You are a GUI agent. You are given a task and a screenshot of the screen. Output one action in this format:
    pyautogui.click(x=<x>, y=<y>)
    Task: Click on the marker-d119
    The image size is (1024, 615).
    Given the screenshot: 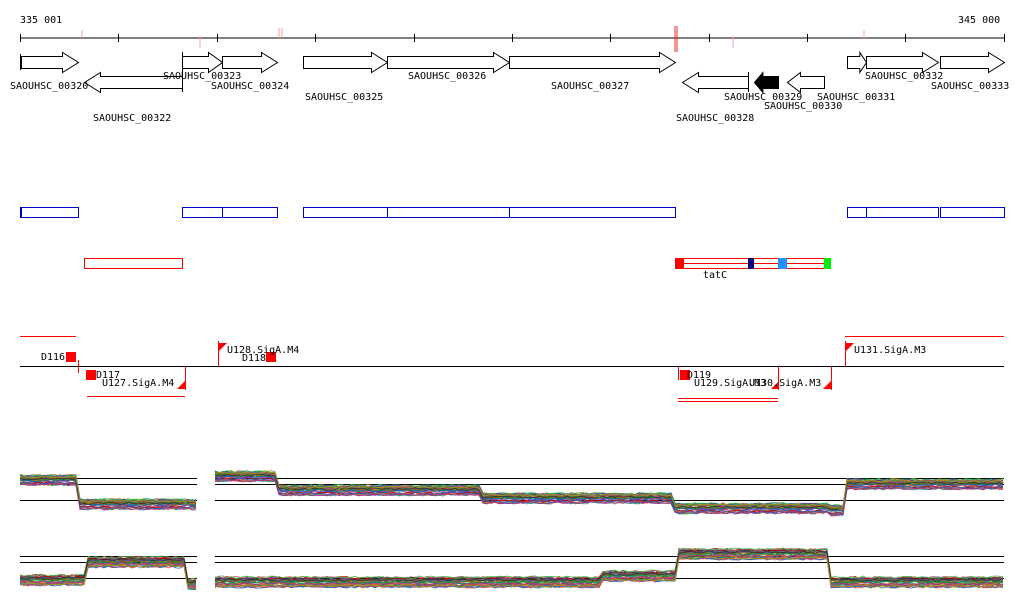 What is the action you would take?
    pyautogui.click(x=685, y=375)
    